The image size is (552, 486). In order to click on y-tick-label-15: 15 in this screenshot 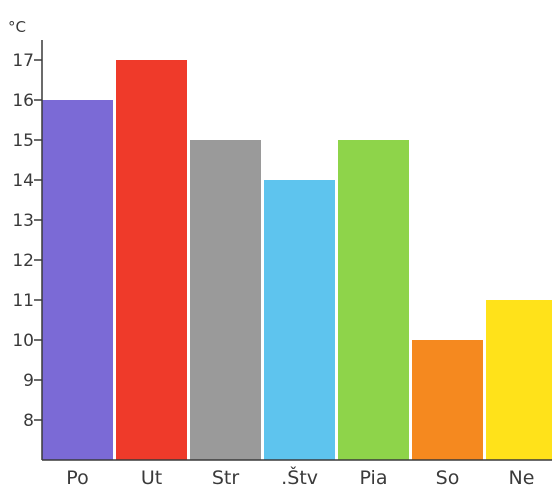, I will do `click(23, 141)`.